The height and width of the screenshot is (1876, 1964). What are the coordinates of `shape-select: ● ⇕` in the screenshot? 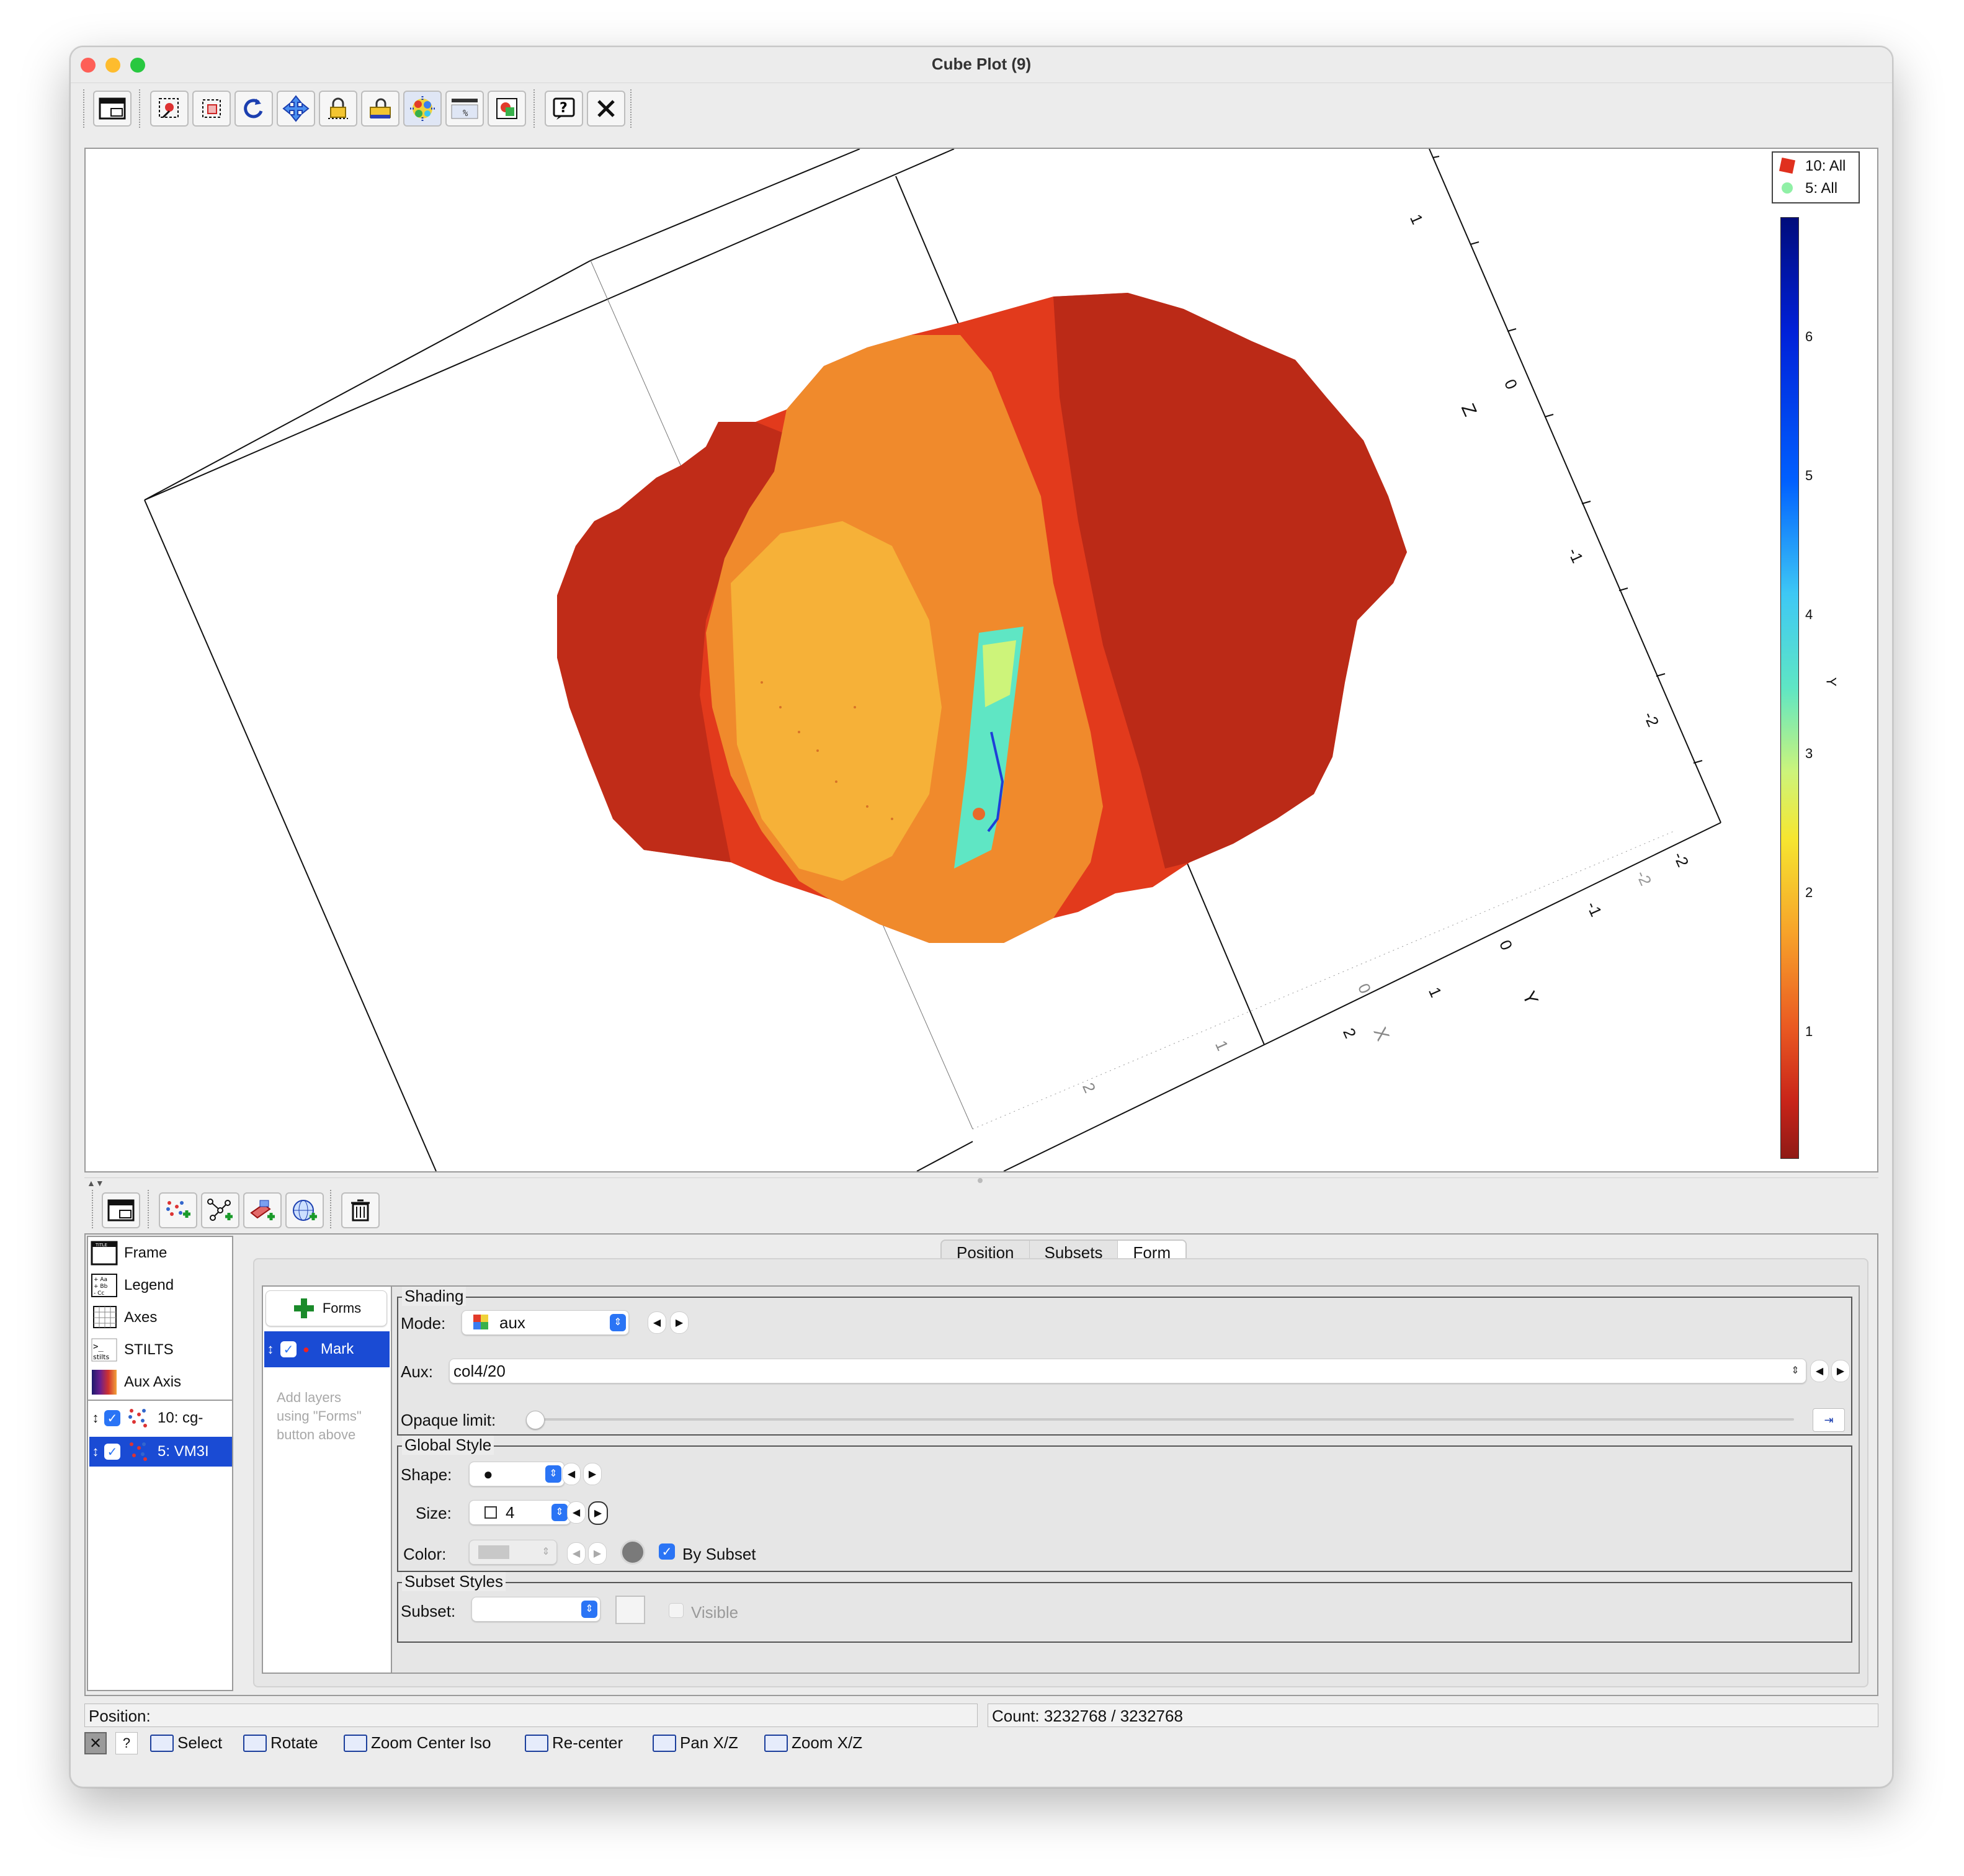 It's located at (517, 1474).